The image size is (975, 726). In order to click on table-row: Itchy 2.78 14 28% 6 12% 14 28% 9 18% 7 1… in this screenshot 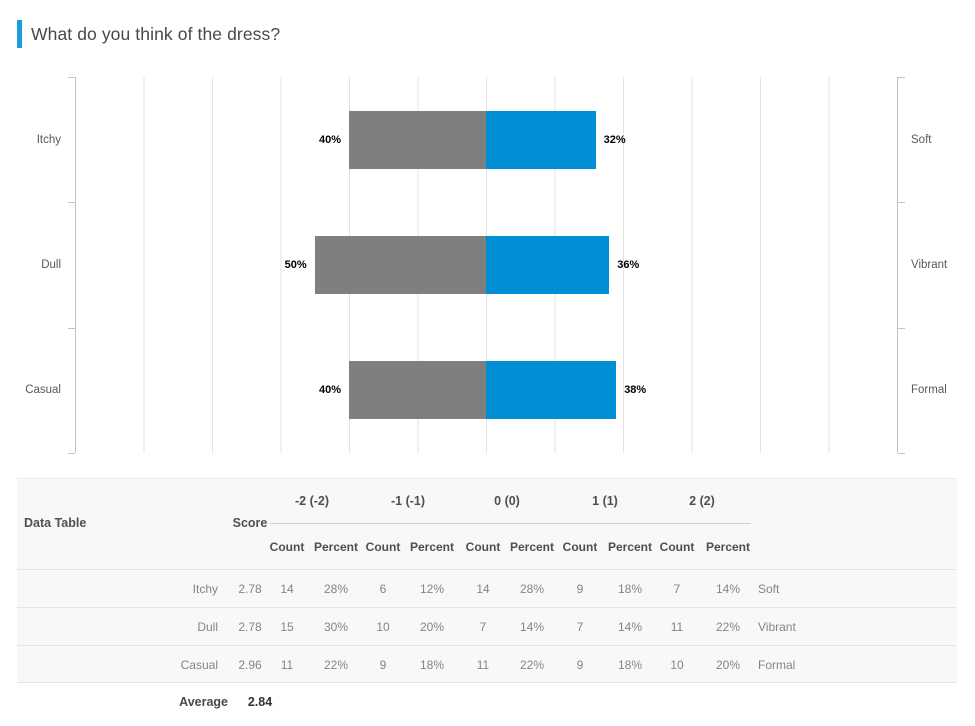, I will do `click(487, 588)`.